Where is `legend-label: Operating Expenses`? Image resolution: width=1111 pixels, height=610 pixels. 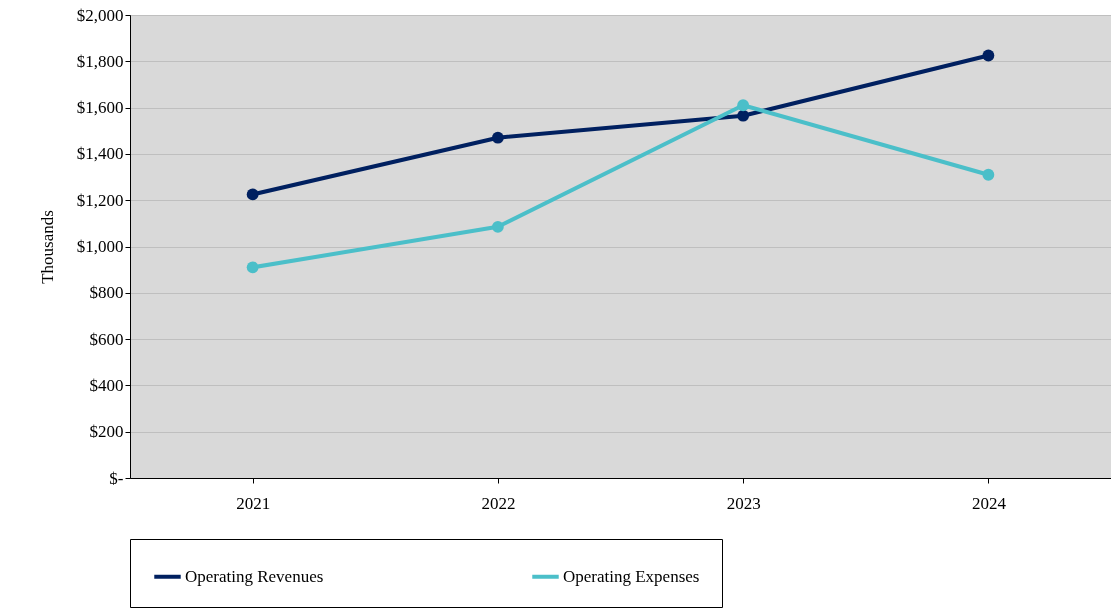
legend-label: Operating Expenses is located at coordinates (631, 576).